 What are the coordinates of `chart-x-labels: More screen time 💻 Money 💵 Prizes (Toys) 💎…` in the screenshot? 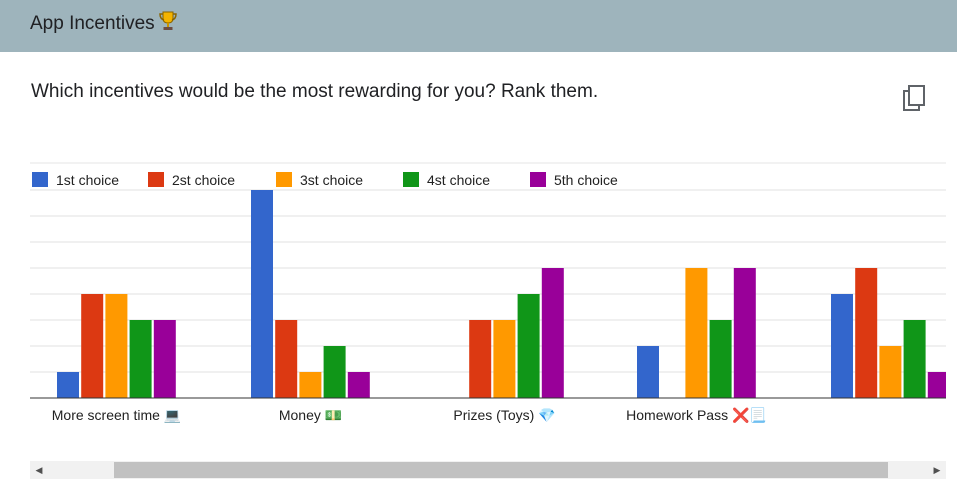 It's located at (409, 415).